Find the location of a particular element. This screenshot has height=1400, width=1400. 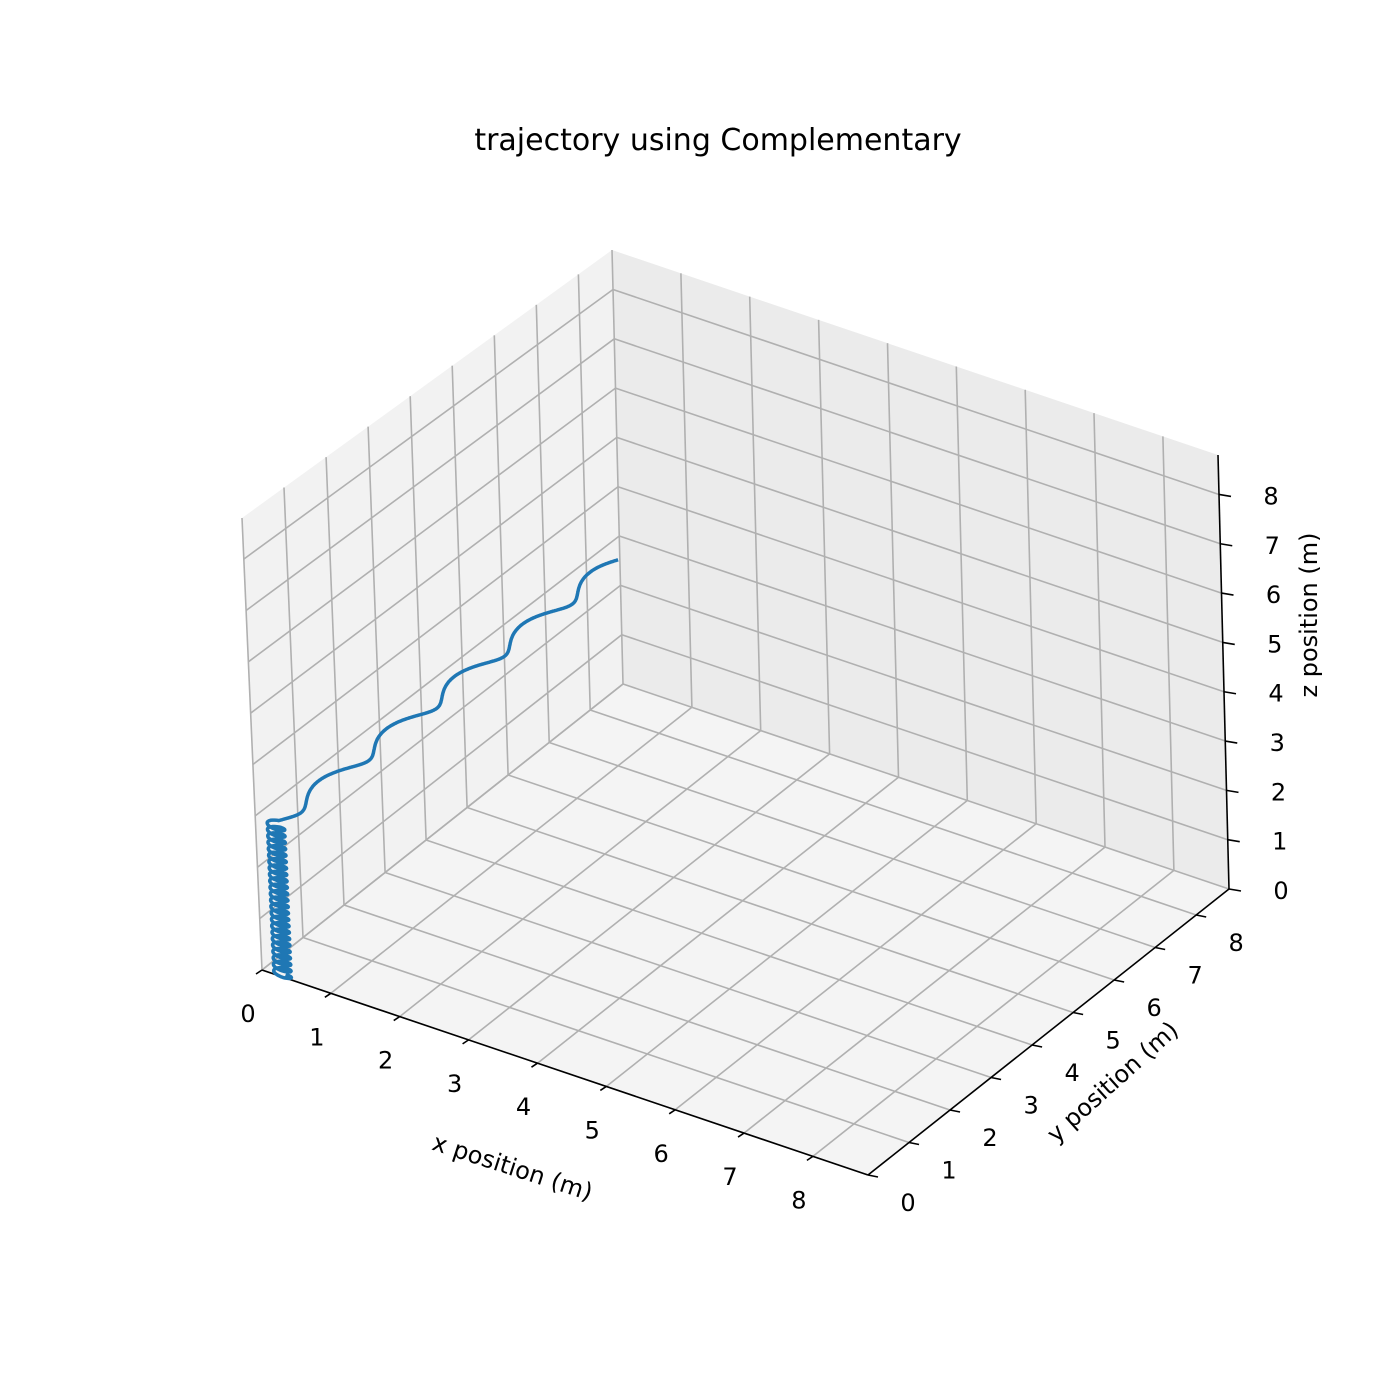

x-tick-label: 0 is located at coordinates (247, 1014).